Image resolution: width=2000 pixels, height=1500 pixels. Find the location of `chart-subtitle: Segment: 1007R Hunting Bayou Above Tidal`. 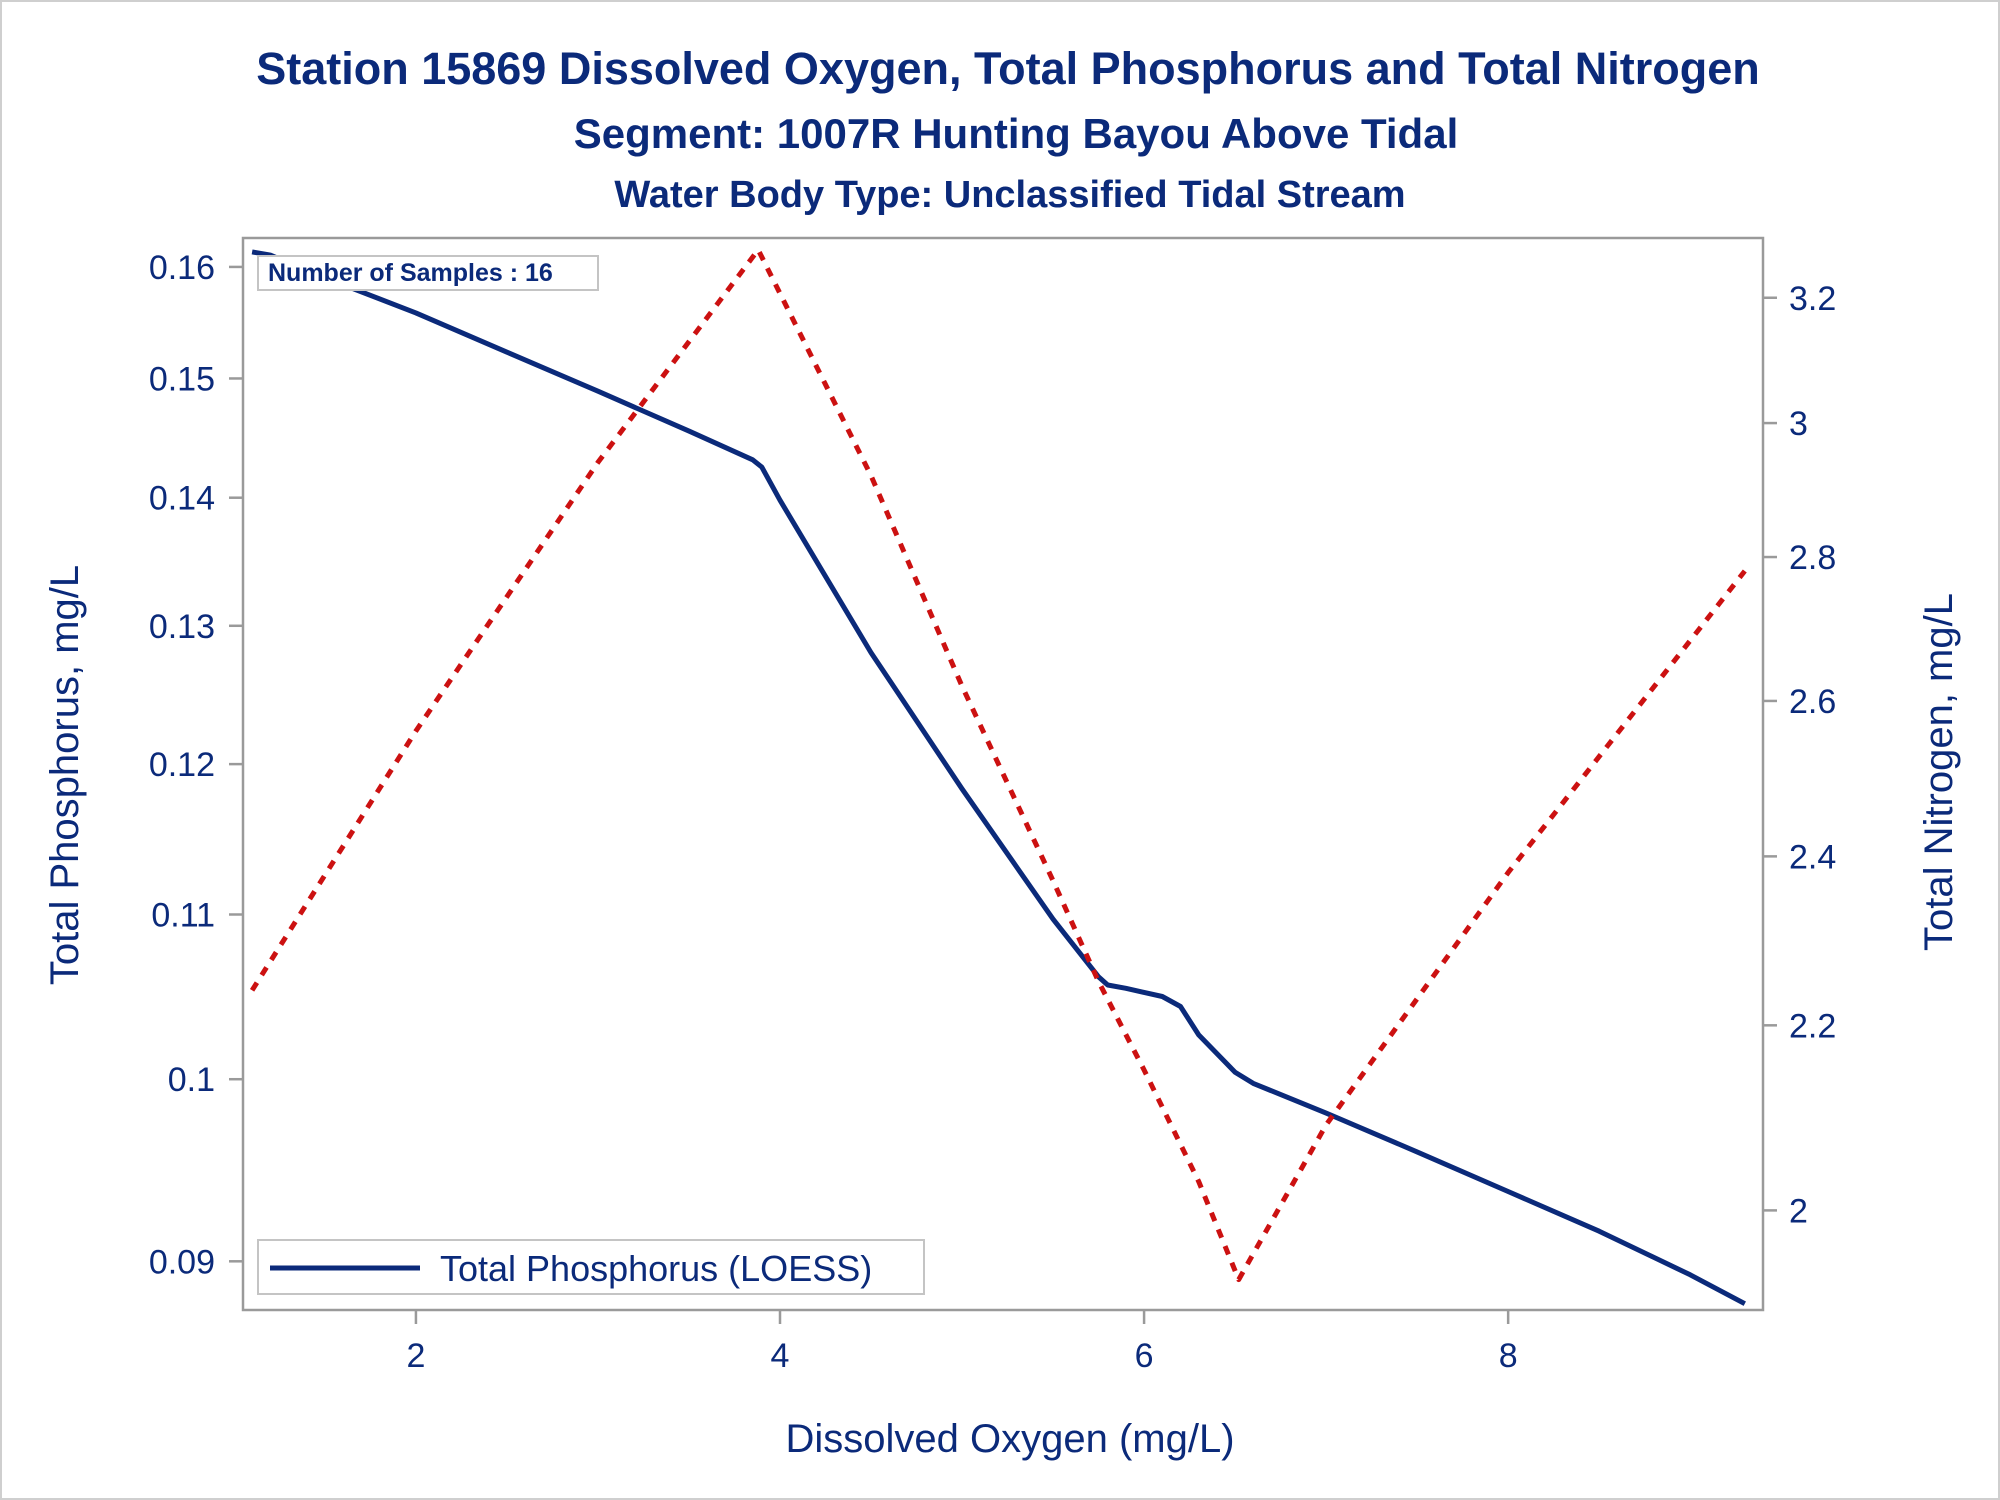

chart-subtitle: Segment: 1007R Hunting Bayou Above Tidal is located at coordinates (1016, 133).